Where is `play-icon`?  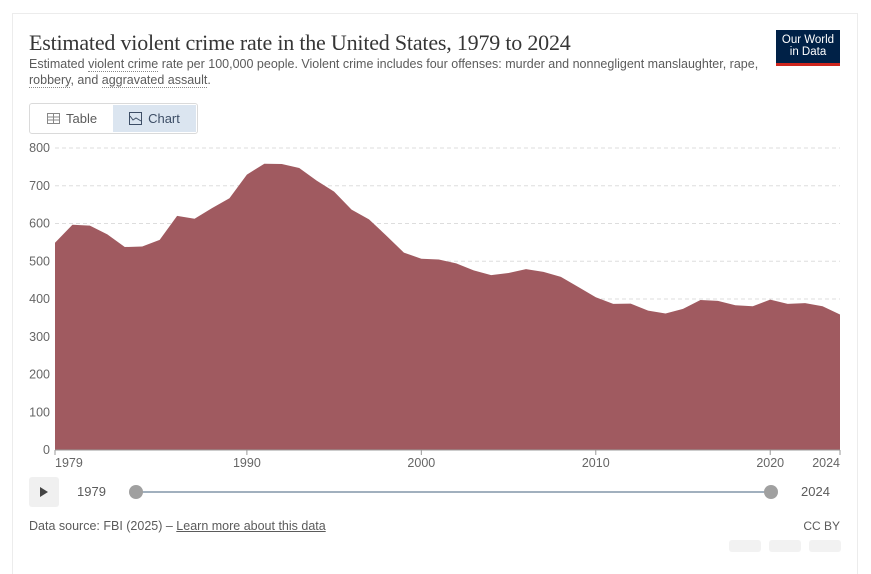 play-icon is located at coordinates (44, 492).